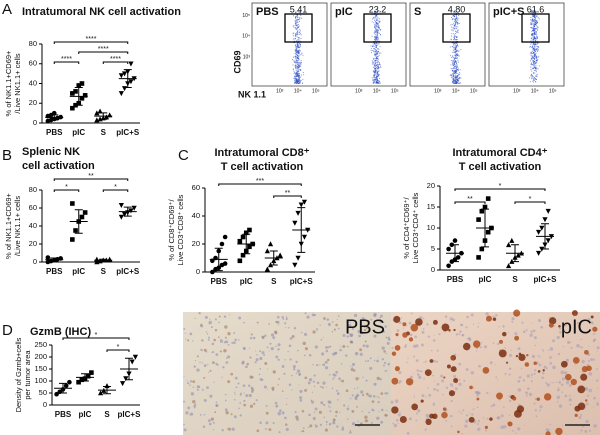 This screenshot has height=435, width=600. What do you see at coordinates (54, 260) in the screenshot?
I see `error-bar` at bounding box center [54, 260].